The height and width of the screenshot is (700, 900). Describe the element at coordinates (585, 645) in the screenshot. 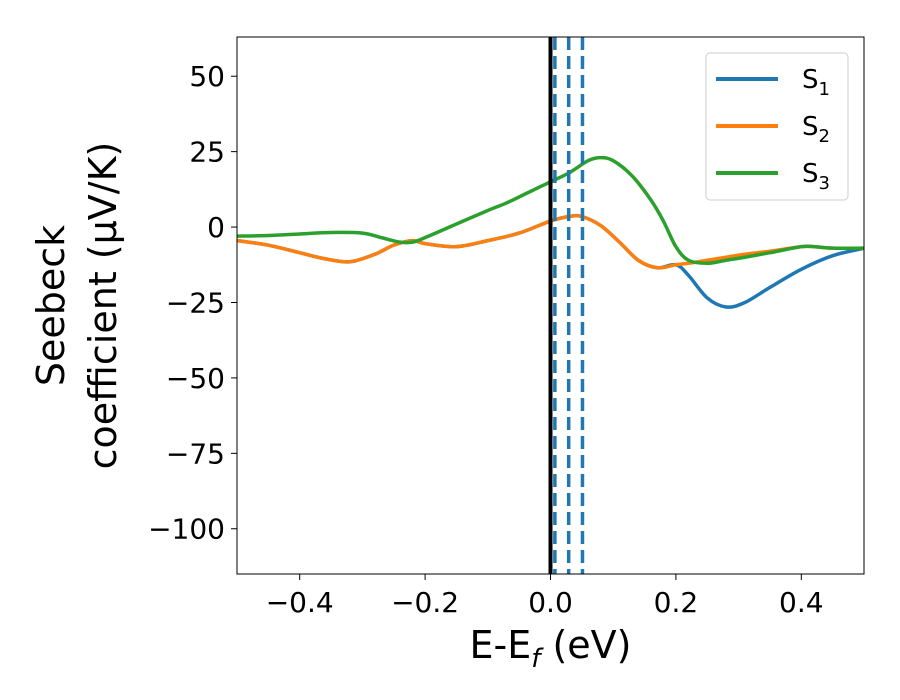

I see `x-axis-title-unit: (eV)` at that location.